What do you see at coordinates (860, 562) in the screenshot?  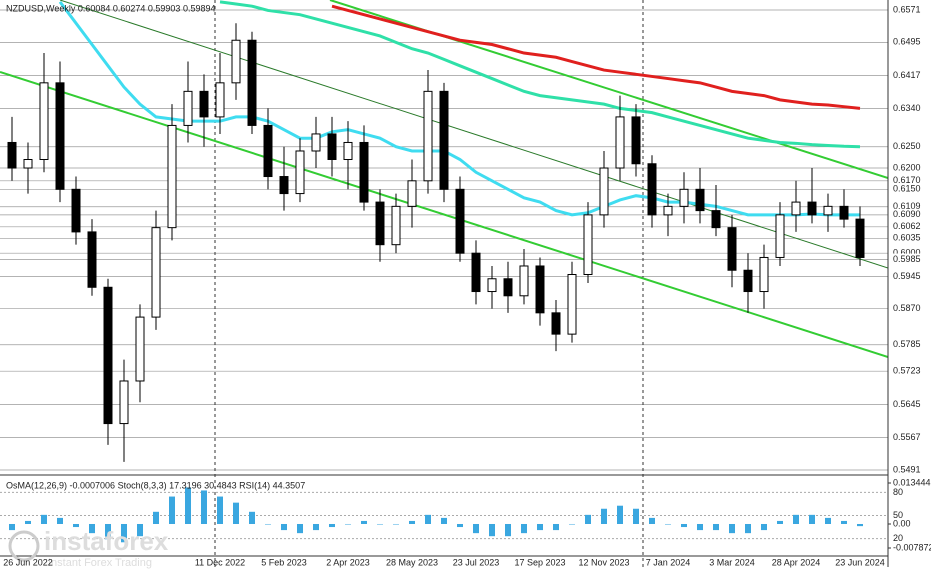 I see `x-tick-label: 23 Jun 2024` at bounding box center [860, 562].